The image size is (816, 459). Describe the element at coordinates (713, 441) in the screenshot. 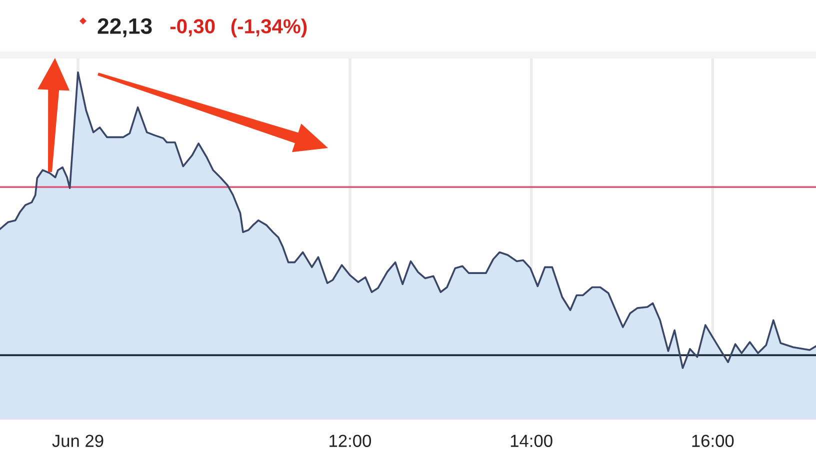

I see `x-tick-label: 16:00` at that location.